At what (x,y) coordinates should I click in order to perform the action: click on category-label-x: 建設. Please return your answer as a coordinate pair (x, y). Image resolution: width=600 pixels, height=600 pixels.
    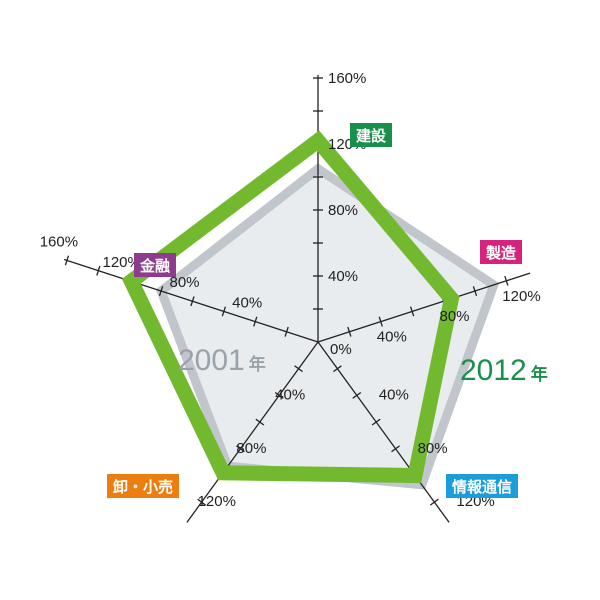
    Looking at the image, I should click on (371, 135).